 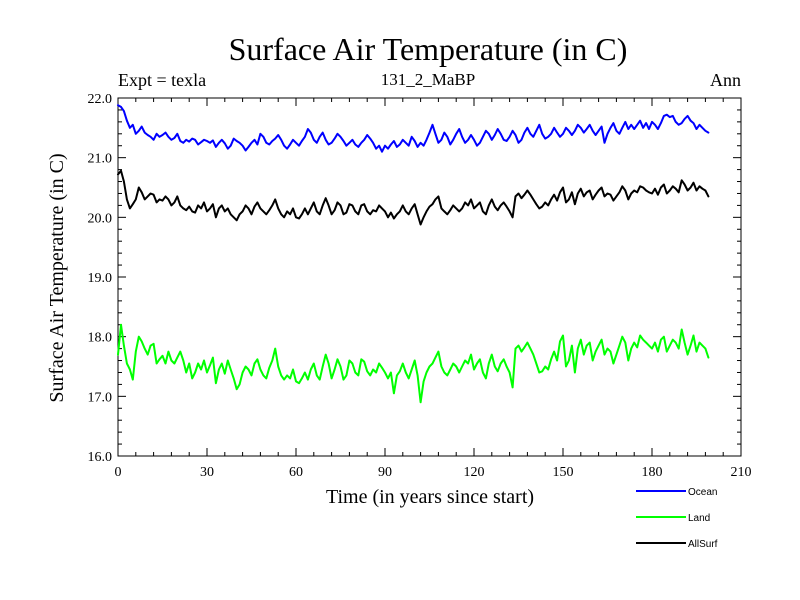 What do you see at coordinates (563, 472) in the screenshot?
I see `x-tick-label: 150` at bounding box center [563, 472].